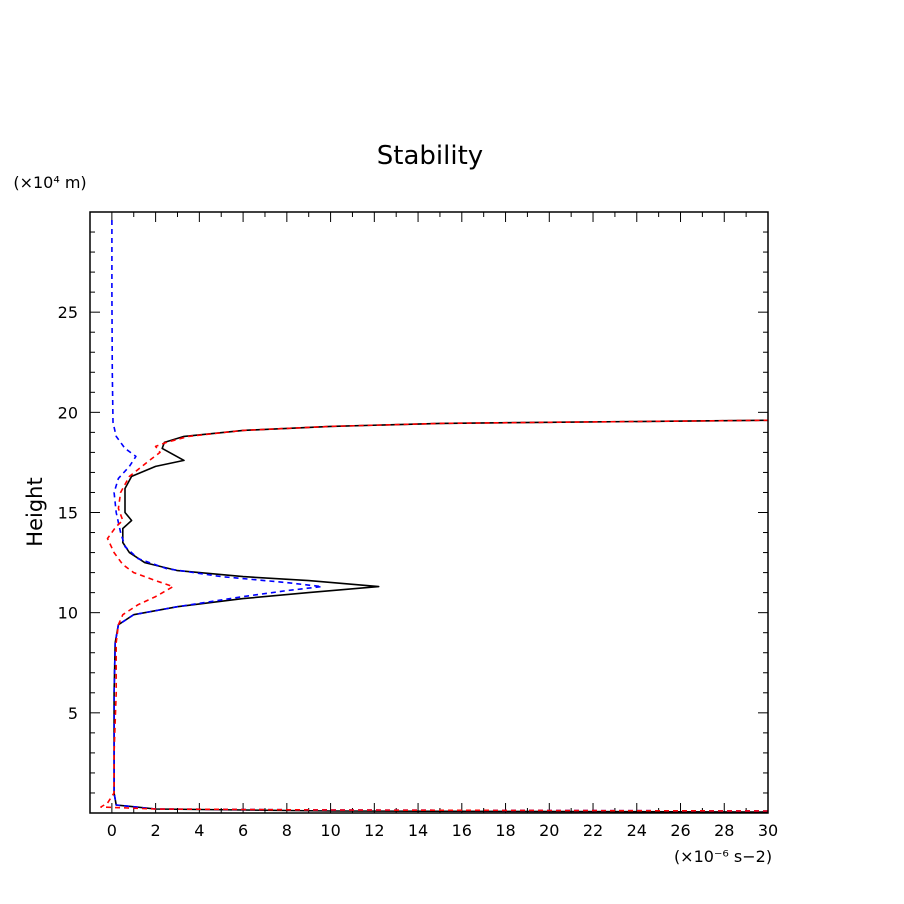 The image size is (904, 904). What do you see at coordinates (723, 856) in the screenshot?
I see `x-axis-unit-label: (×10⁻⁶ s−2)` at bounding box center [723, 856].